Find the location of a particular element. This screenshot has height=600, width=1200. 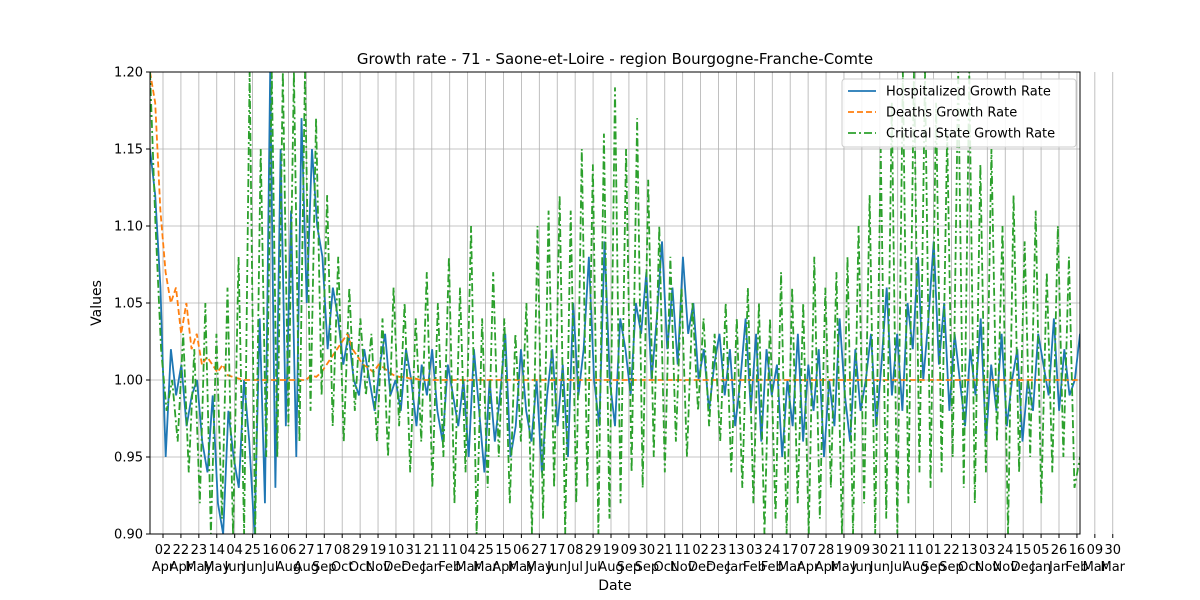

x-tick-label-day: 24 is located at coordinates (772, 550).